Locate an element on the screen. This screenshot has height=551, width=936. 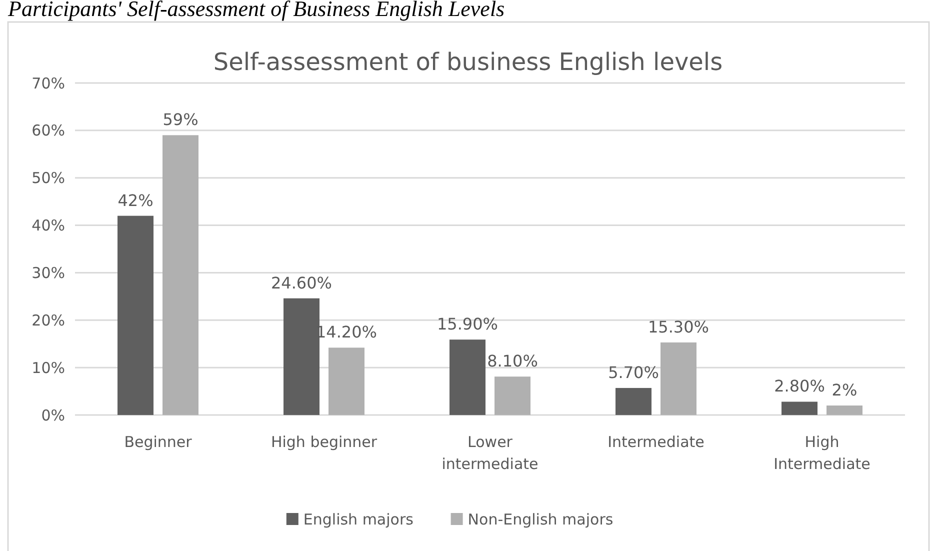
y-tick-label: 50% is located at coordinates (48, 178).